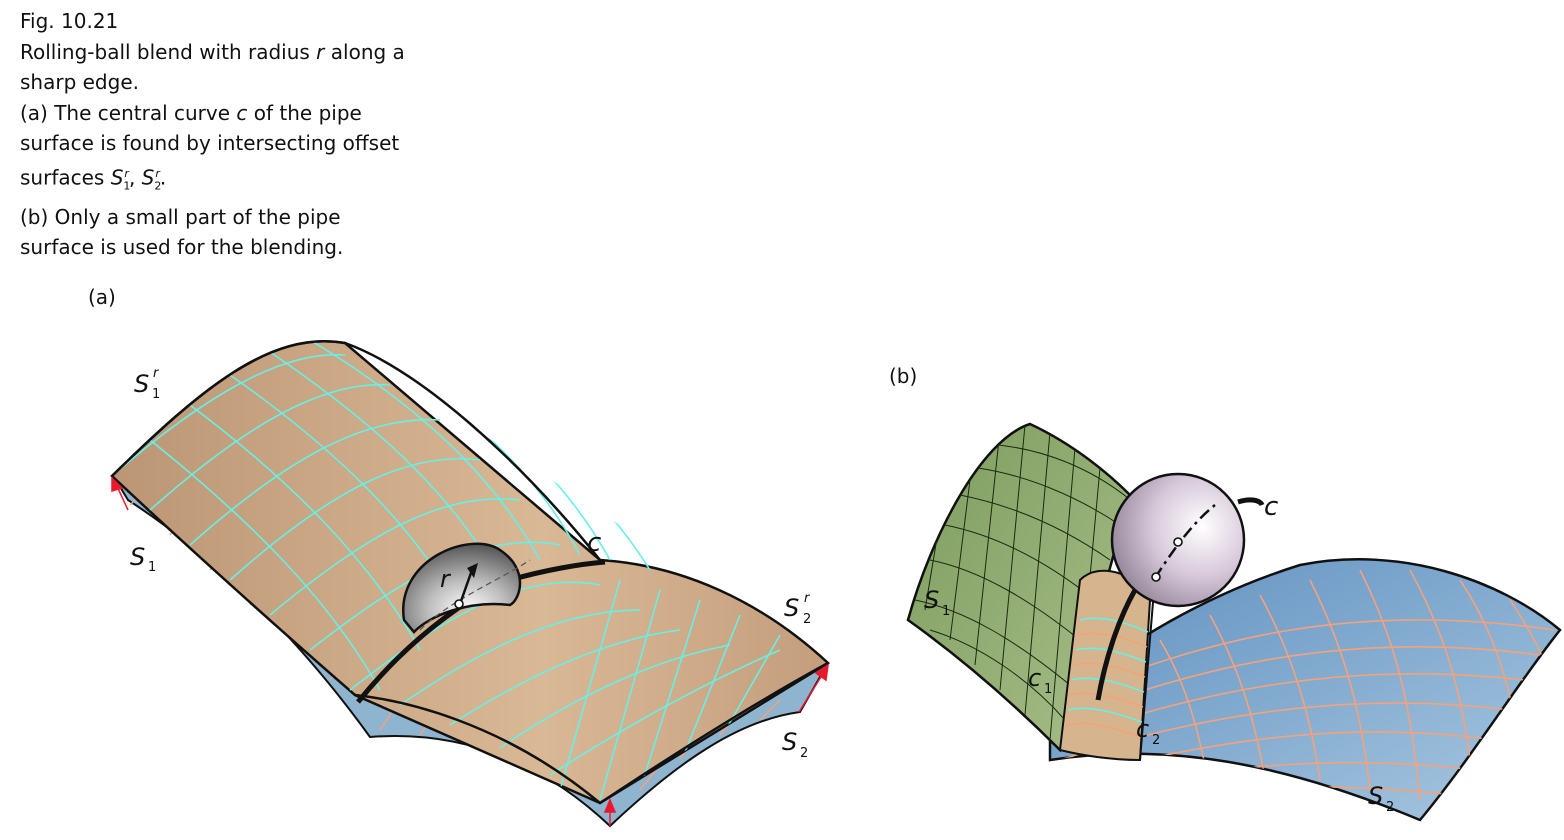 The image size is (1564, 840). Describe the element at coordinates (102, 297) in the screenshot. I see `panel-a-label: (a)` at that location.